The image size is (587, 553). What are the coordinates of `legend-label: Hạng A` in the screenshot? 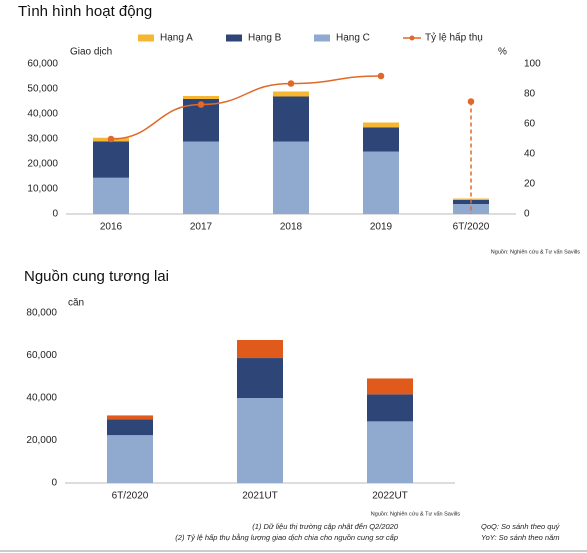 It's located at (176, 38).